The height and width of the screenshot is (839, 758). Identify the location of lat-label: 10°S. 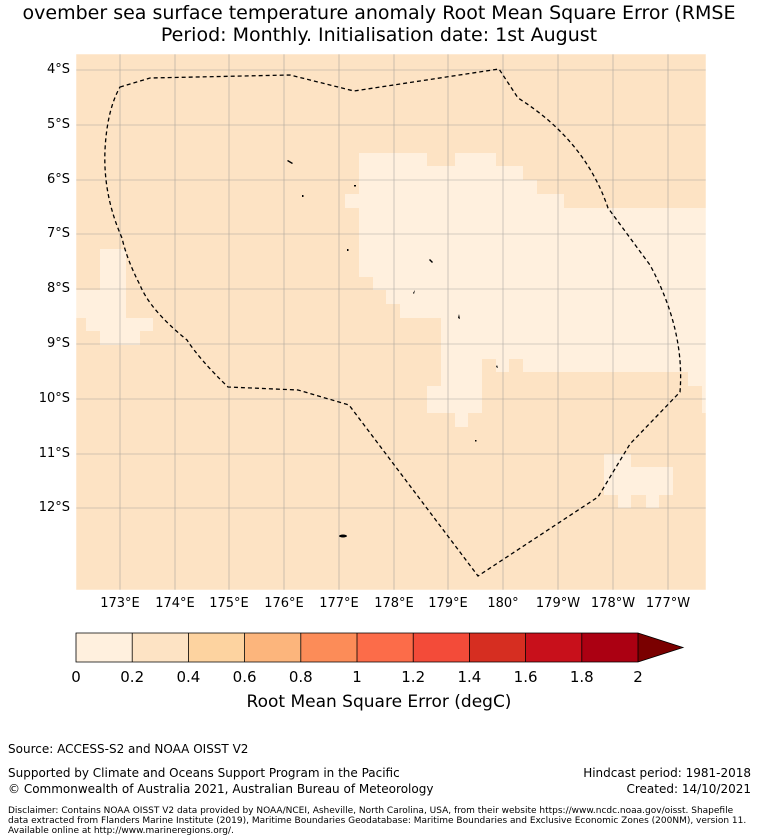
(54, 398).